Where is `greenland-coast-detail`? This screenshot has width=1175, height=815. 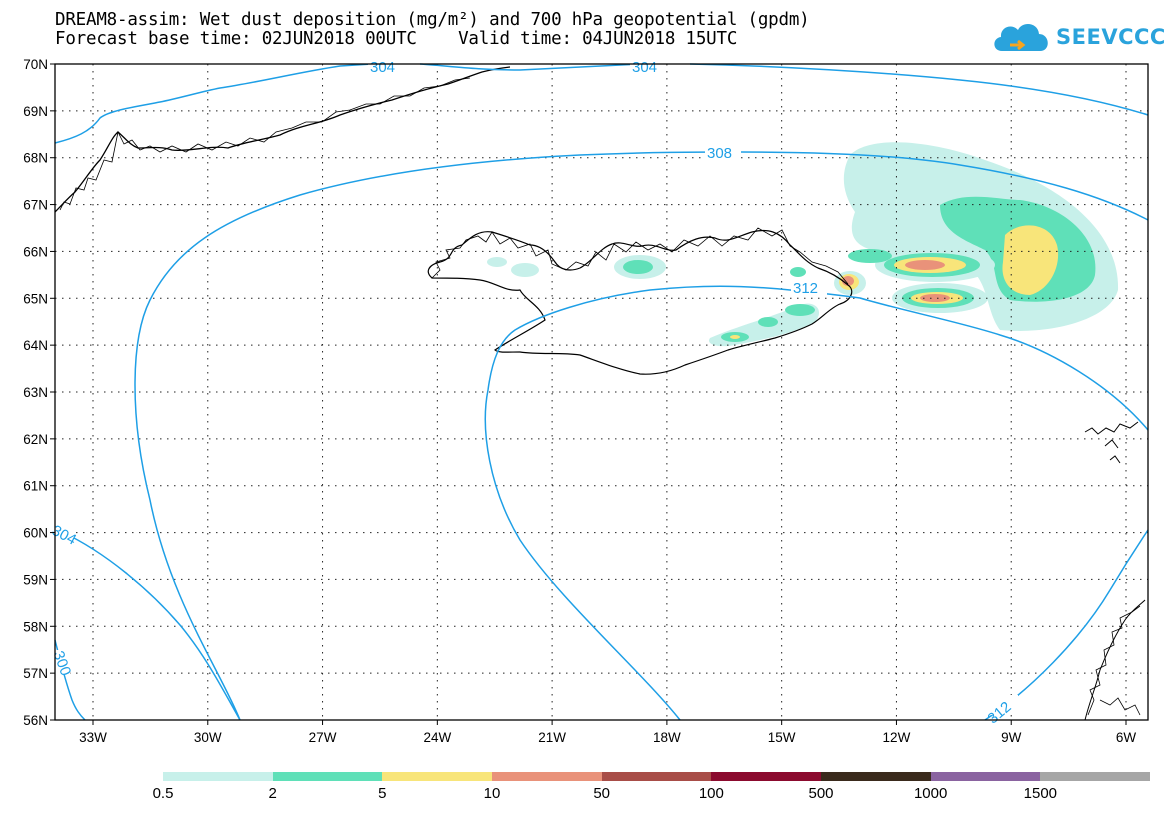 greenland-coast-detail is located at coordinates (265, 144).